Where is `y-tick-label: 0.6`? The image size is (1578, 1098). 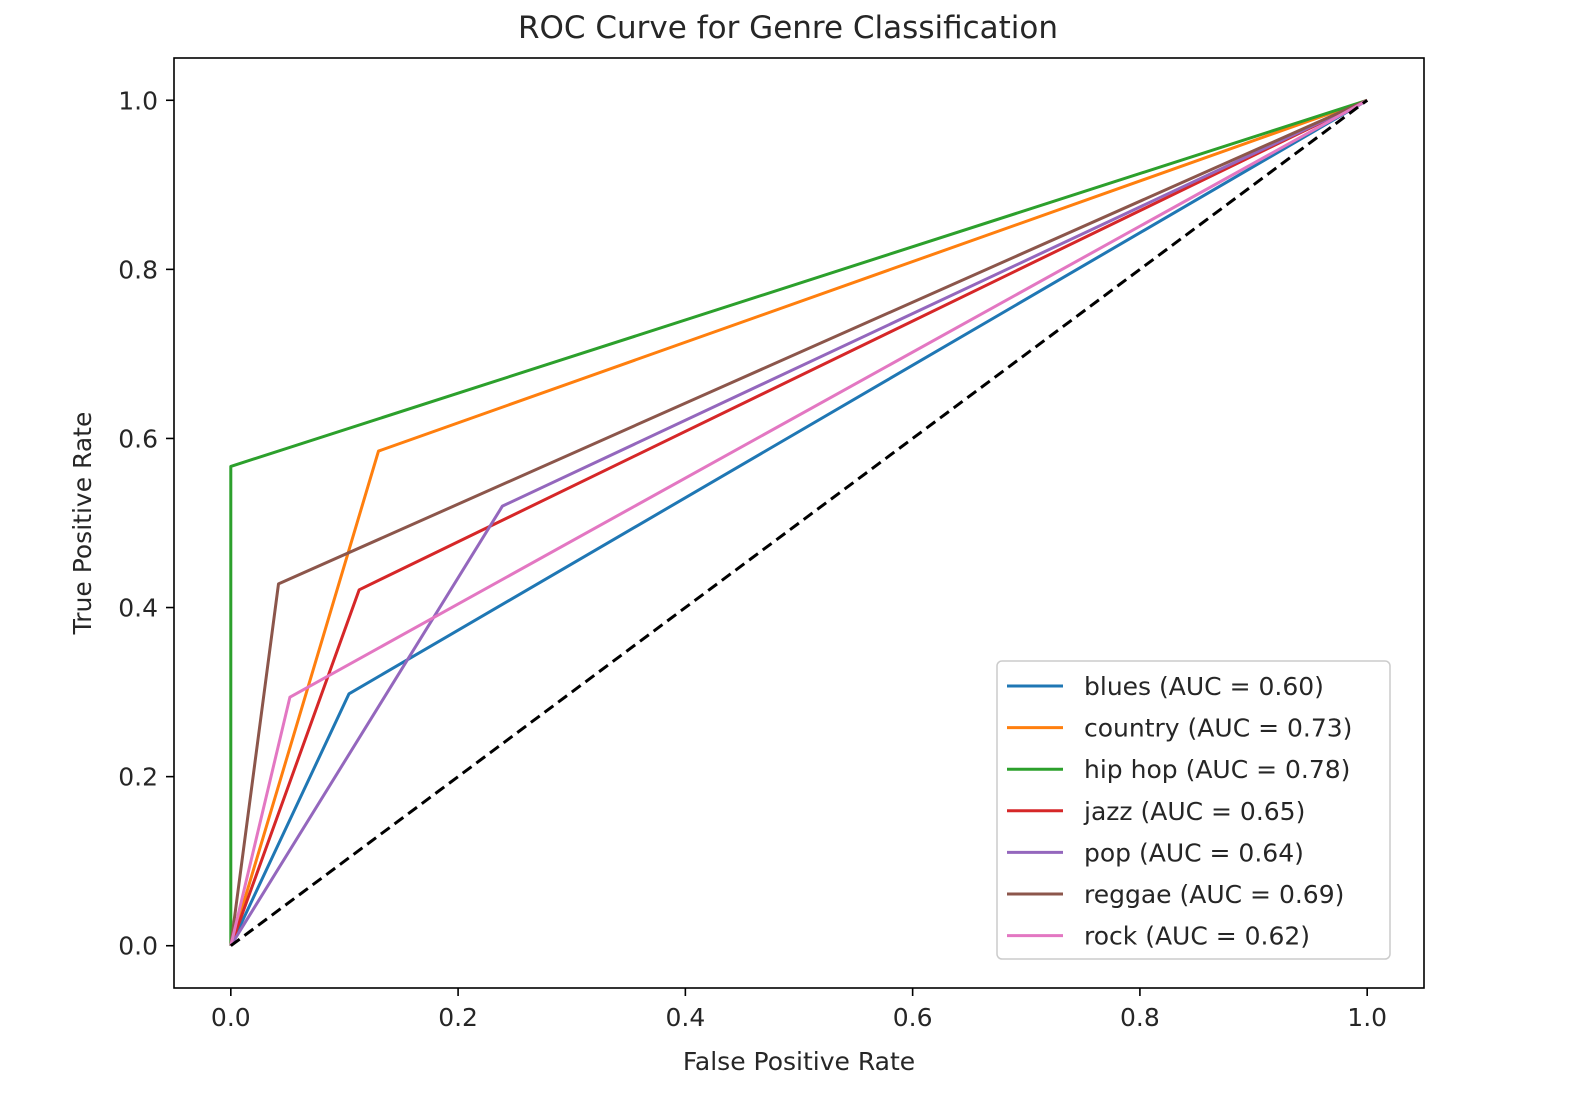
y-tick-label: 0.6 is located at coordinates (138, 438).